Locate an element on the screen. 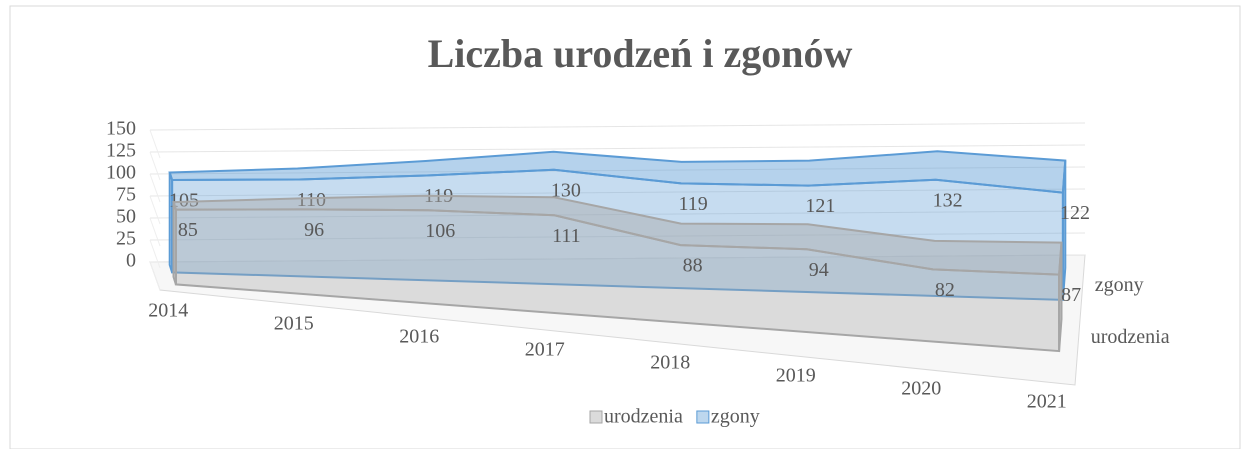 The image size is (1251, 449). legend-label: zgony is located at coordinates (735, 417).